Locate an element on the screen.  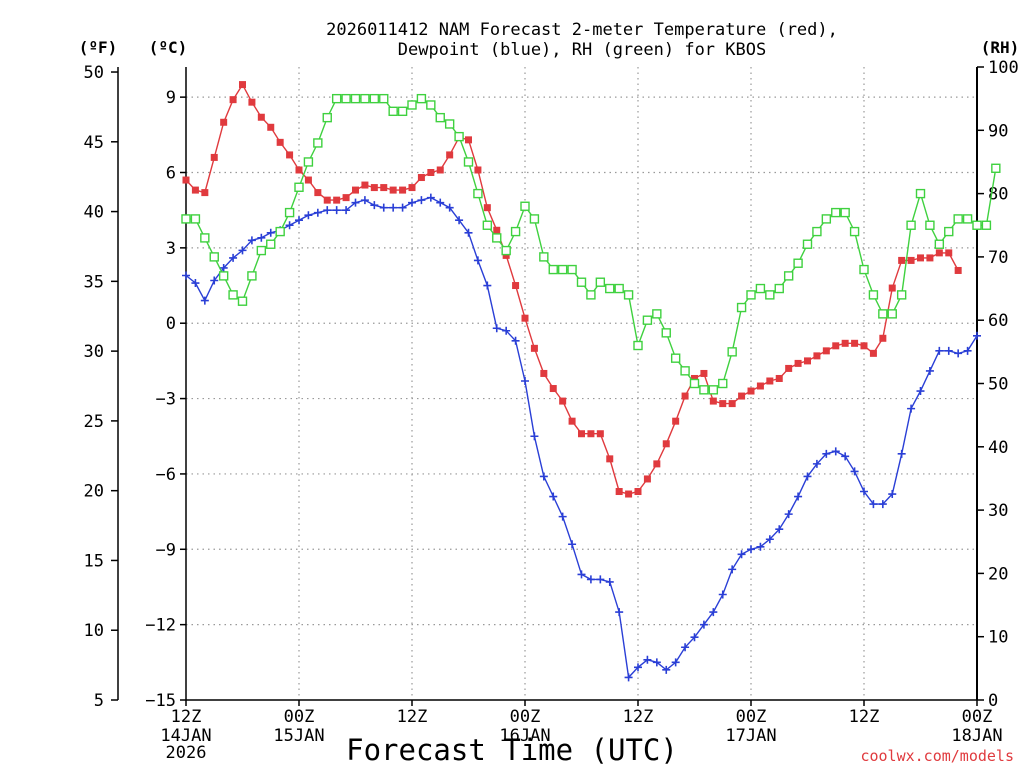
credit-text: coolwx.com/models is located at coordinates (937, 756).